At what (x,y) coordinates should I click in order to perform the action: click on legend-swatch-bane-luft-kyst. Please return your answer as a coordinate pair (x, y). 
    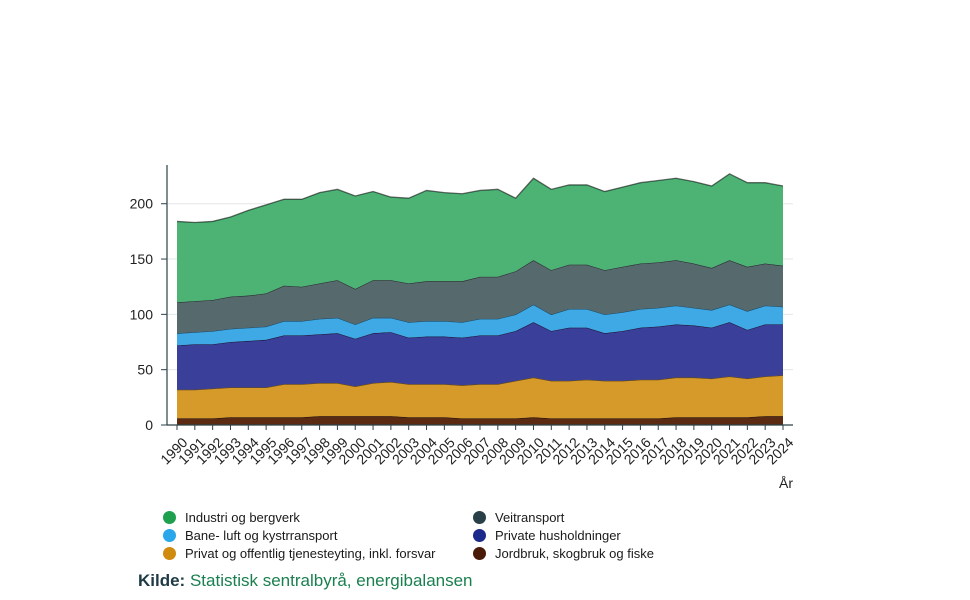
    Looking at the image, I should click on (169, 535).